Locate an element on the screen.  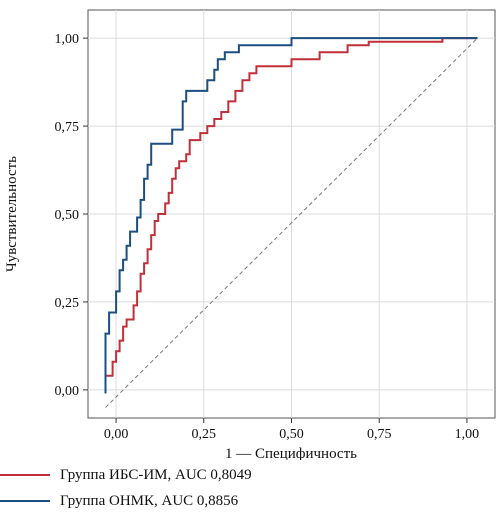
y-axis-ticks: 0,00 0,25 0,50 0,75 1,00 is located at coordinates (71, 215).